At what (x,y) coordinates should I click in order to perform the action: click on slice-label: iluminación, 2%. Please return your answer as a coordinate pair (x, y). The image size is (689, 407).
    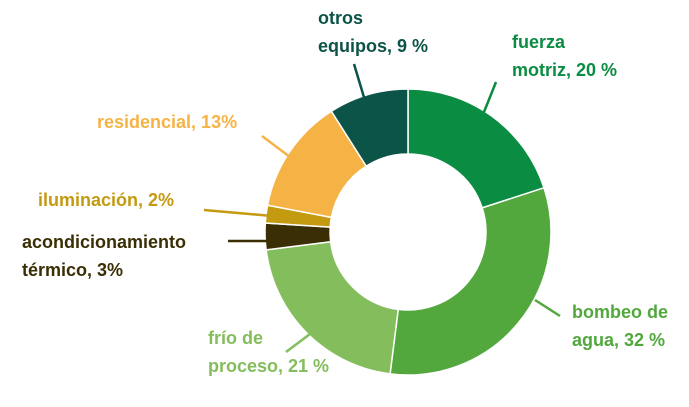
    Looking at the image, I should click on (106, 200).